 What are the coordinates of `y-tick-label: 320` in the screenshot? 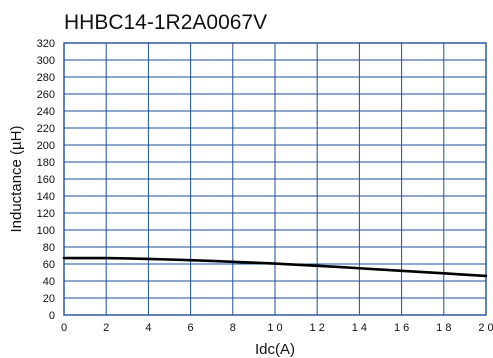 It's located at (46, 44).